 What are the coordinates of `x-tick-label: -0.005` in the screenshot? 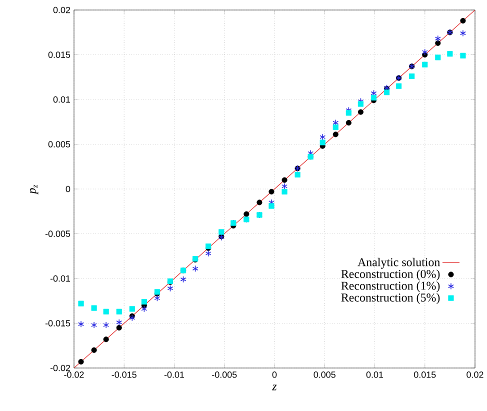 It's located at (224, 375).